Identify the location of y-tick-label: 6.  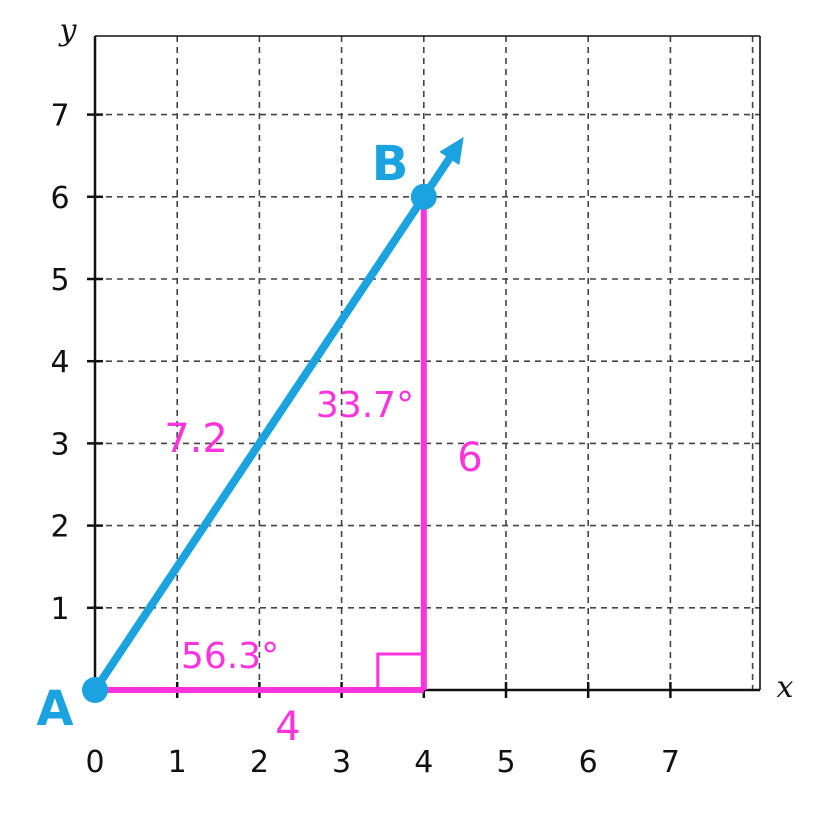
(59, 198).